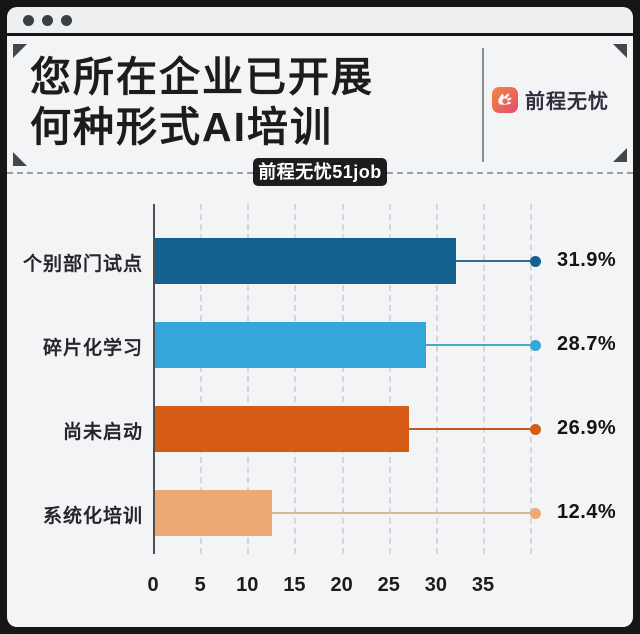 This screenshot has height=634, width=640. What do you see at coordinates (294, 585) in the screenshot?
I see `x-axis-tick: 15` at bounding box center [294, 585].